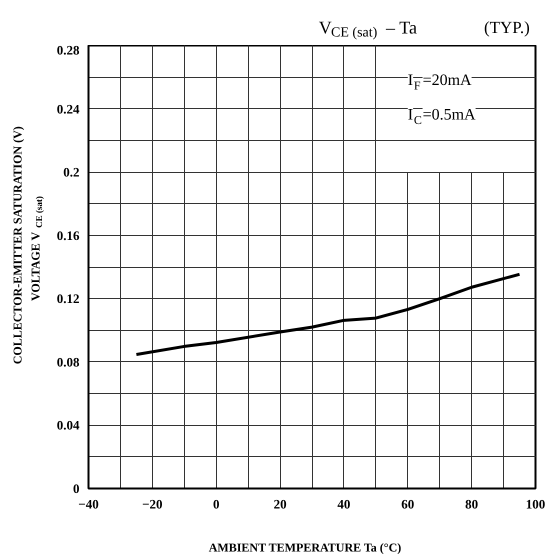 The image size is (556, 555). I want to click on x-tick-label: 20, so click(280, 504).